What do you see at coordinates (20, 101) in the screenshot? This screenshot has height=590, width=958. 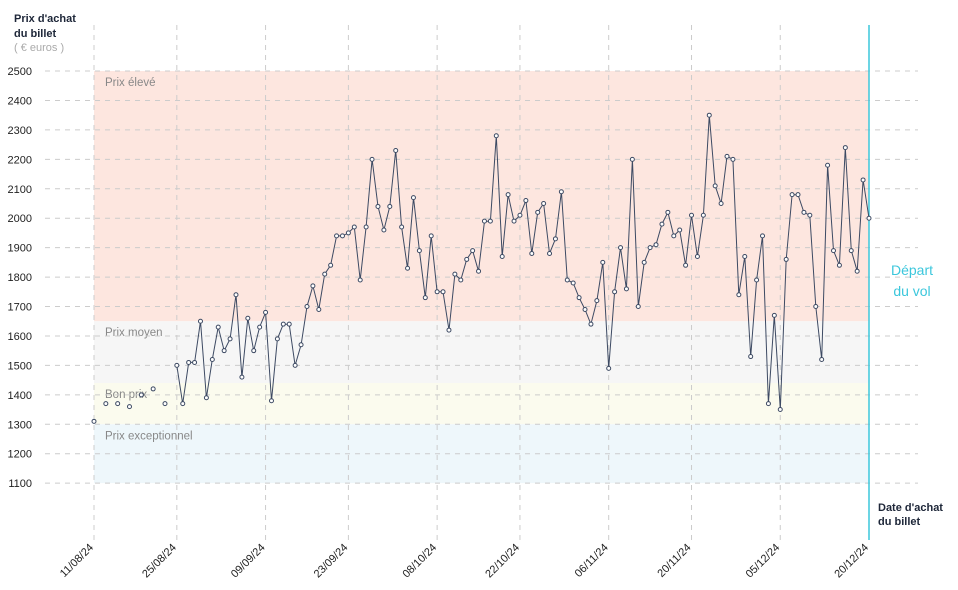 I see `y-tick-label: 2400` at bounding box center [20, 101].